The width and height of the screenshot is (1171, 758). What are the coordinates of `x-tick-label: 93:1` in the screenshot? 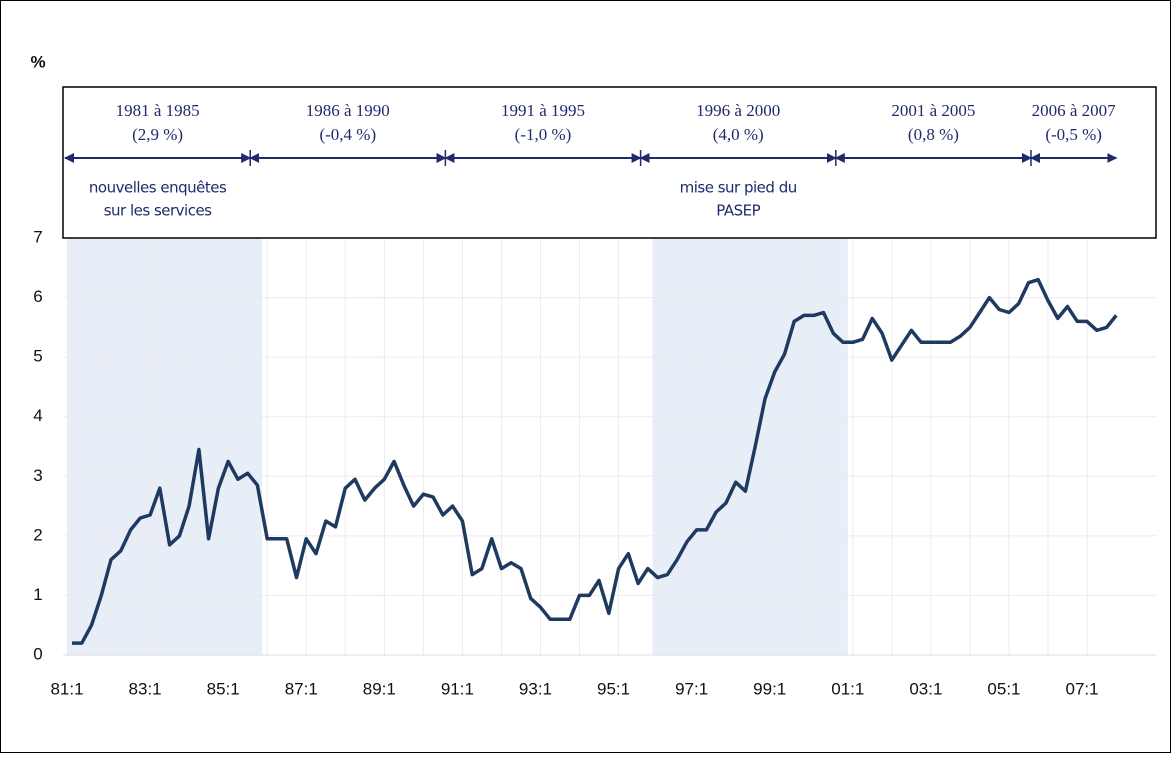 It's located at (535, 688).